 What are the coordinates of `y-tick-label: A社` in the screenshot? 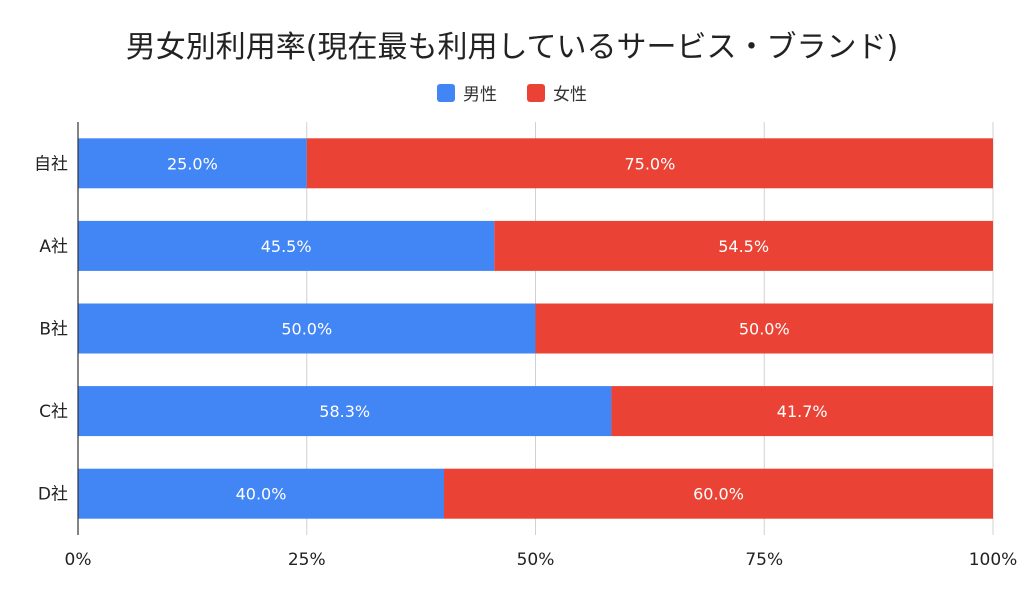 It's located at (53, 247).